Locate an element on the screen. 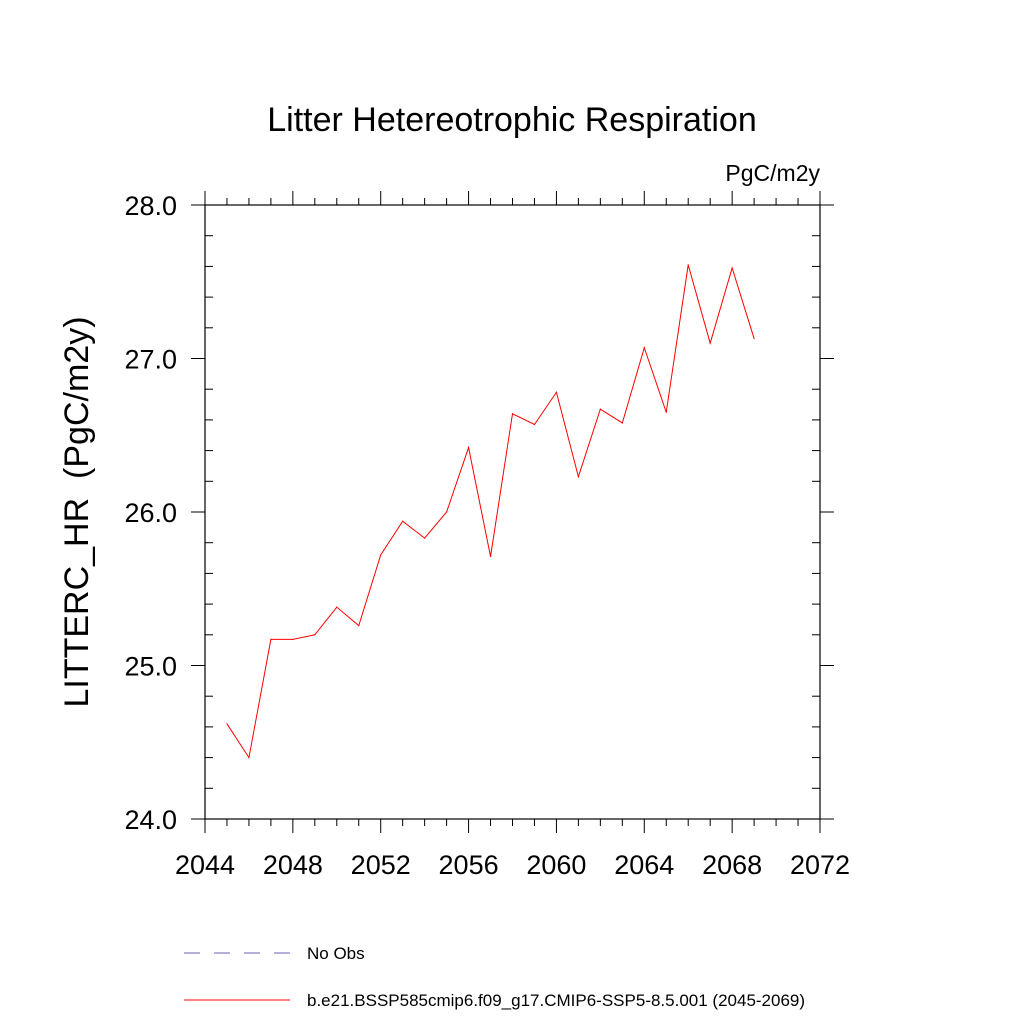 The height and width of the screenshot is (1024, 1024). y-tick-label: 25.0 is located at coordinates (150, 667).